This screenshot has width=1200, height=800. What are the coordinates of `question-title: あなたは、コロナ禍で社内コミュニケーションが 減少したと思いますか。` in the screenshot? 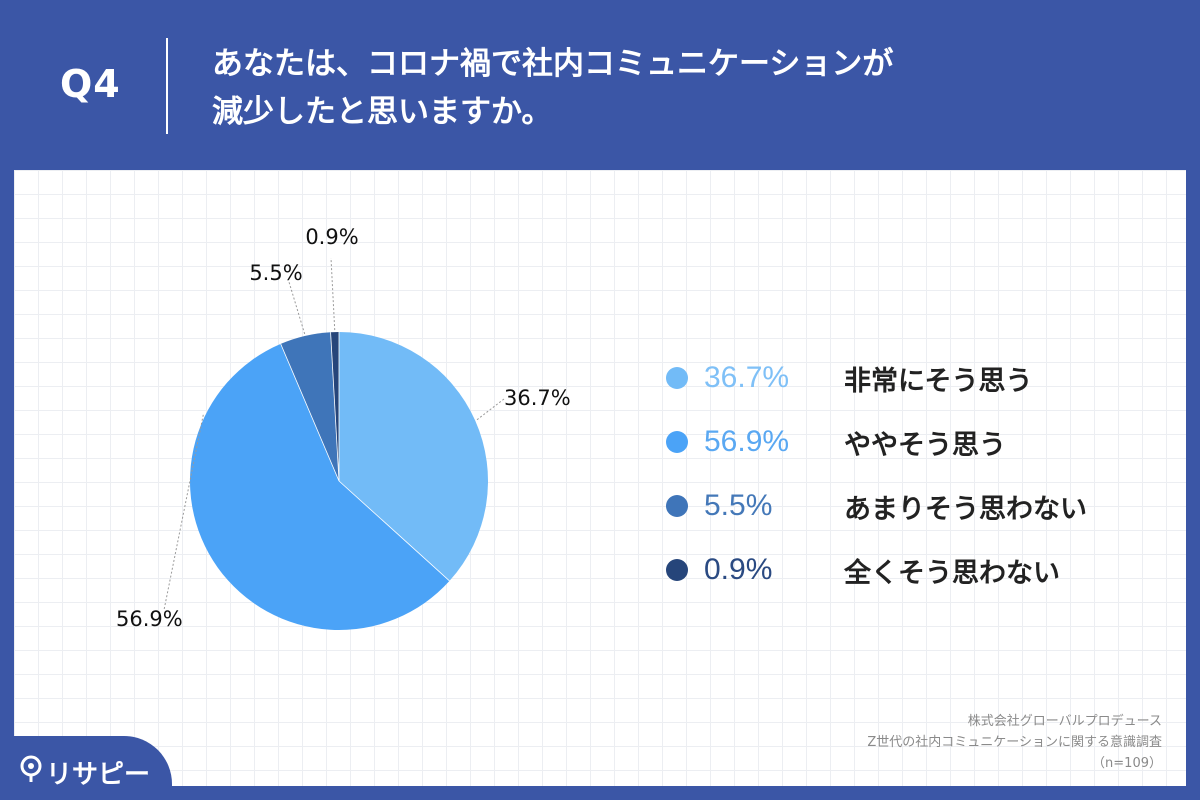 It's located at (662, 88).